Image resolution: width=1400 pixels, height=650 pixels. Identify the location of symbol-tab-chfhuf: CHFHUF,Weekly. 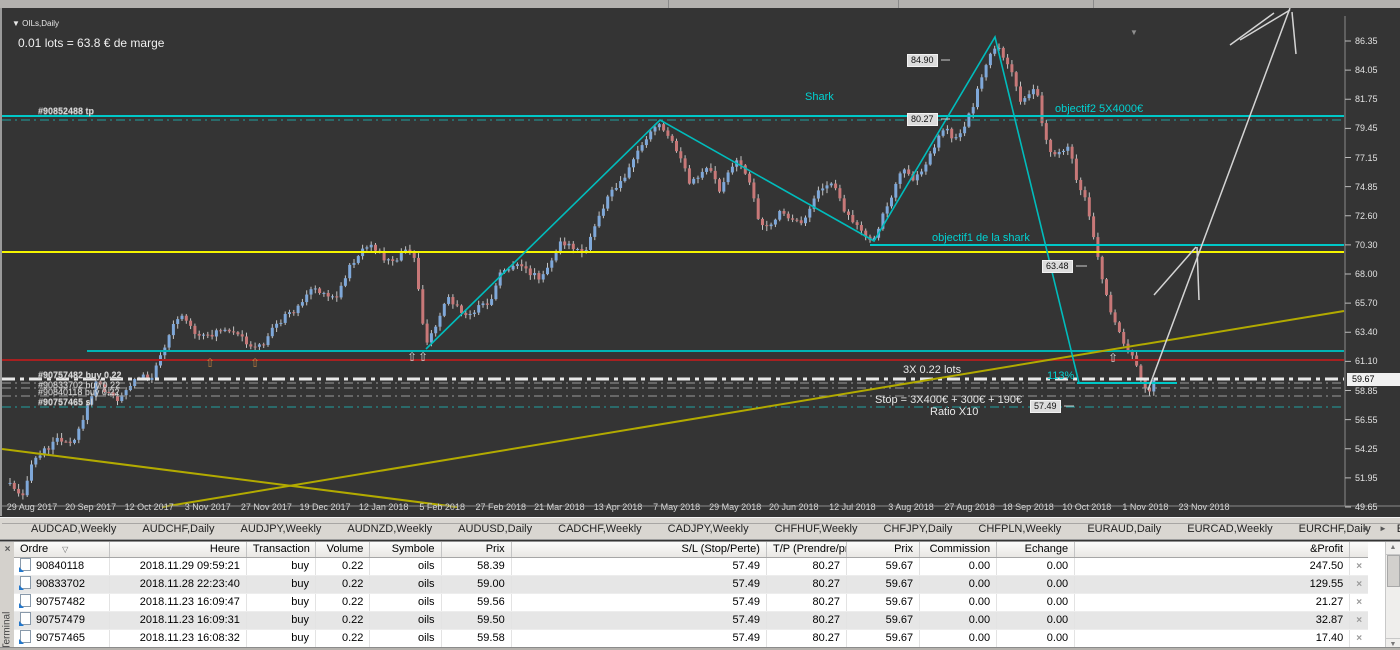
(816, 528).